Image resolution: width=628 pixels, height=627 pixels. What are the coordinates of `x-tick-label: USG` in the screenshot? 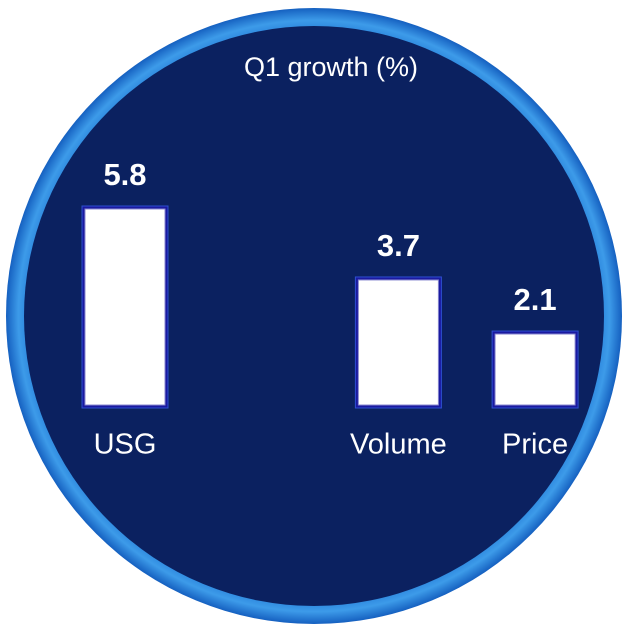 It's located at (125, 445).